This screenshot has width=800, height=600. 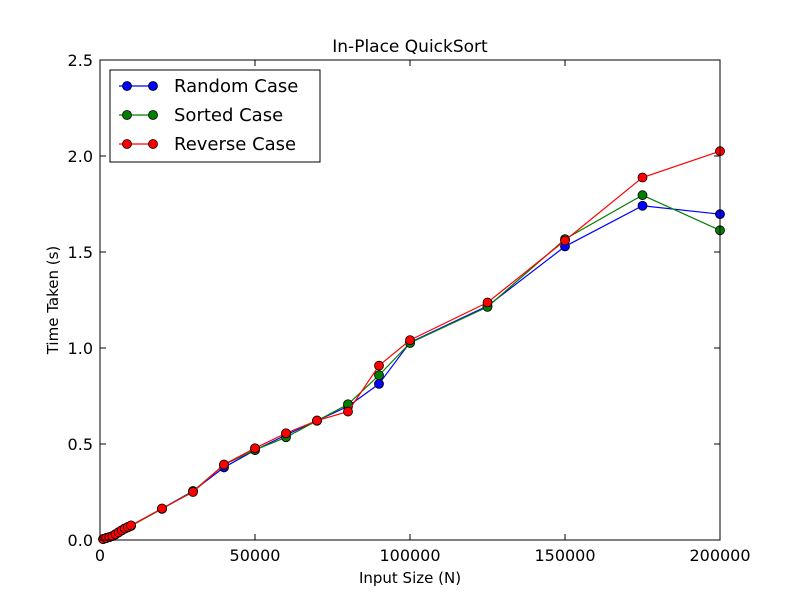 What do you see at coordinates (80, 252) in the screenshot?
I see `y-tick-label: 1.5` at bounding box center [80, 252].